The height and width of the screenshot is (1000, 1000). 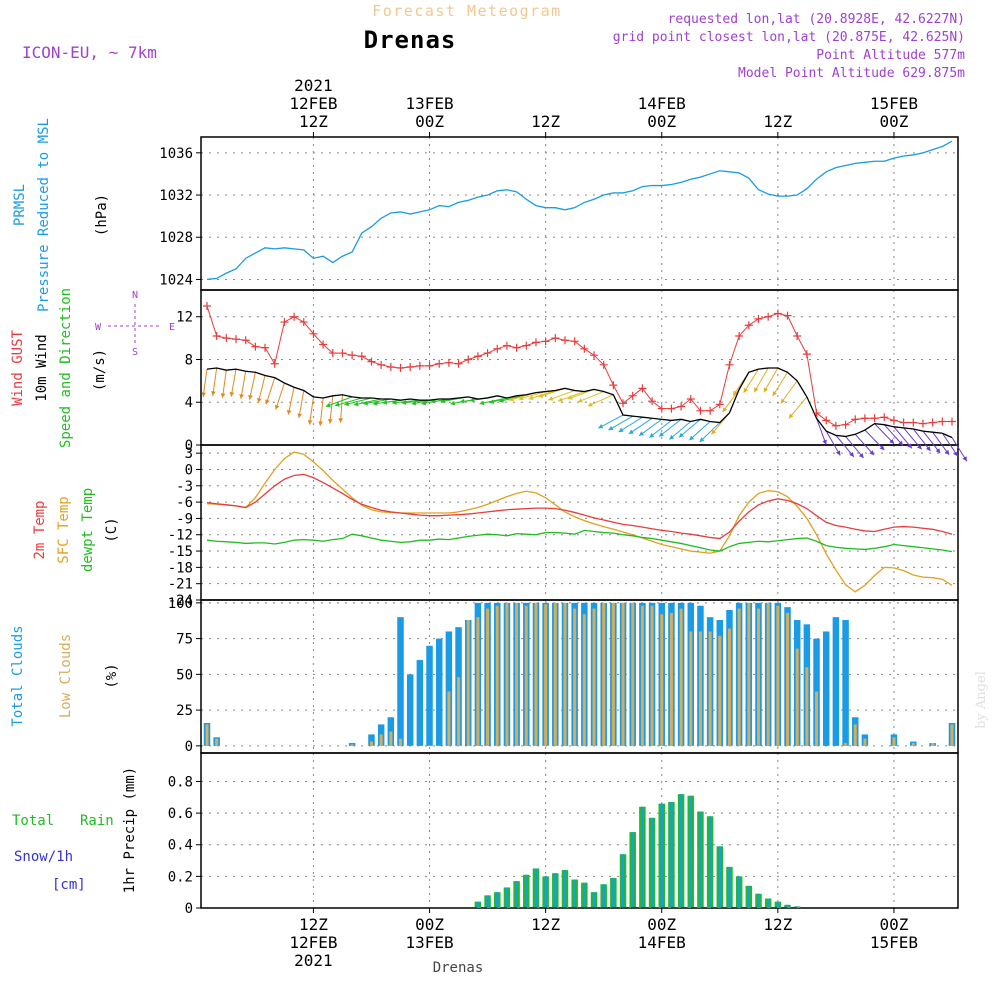 I want to click on pressure-unit: (hPa), so click(x=102, y=215).